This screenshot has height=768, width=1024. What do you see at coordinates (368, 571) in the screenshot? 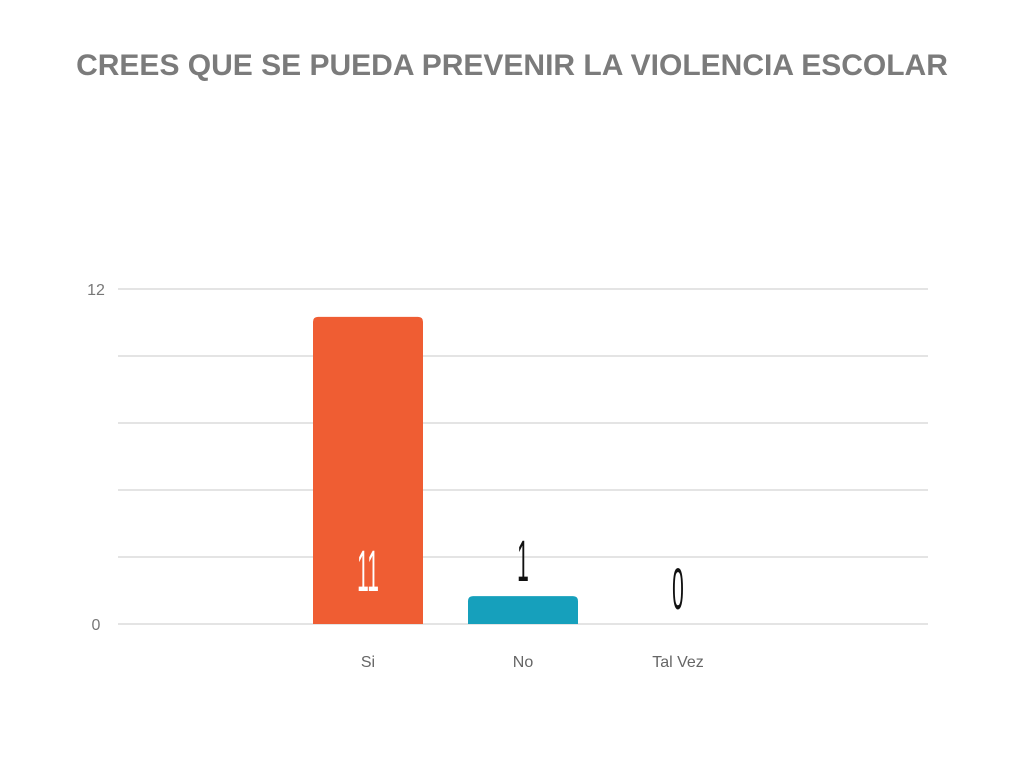
I see `data-label: 11` at bounding box center [368, 571].